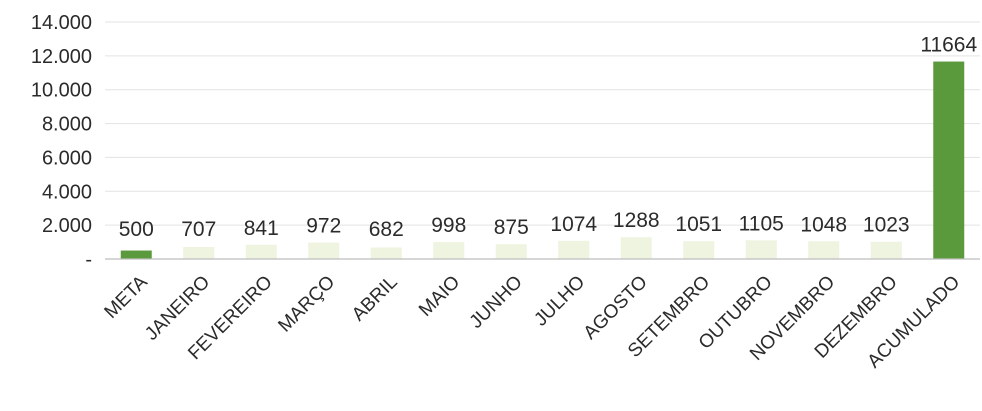  What do you see at coordinates (698, 224) in the screenshot?
I see `data-label: 1051` at bounding box center [698, 224].